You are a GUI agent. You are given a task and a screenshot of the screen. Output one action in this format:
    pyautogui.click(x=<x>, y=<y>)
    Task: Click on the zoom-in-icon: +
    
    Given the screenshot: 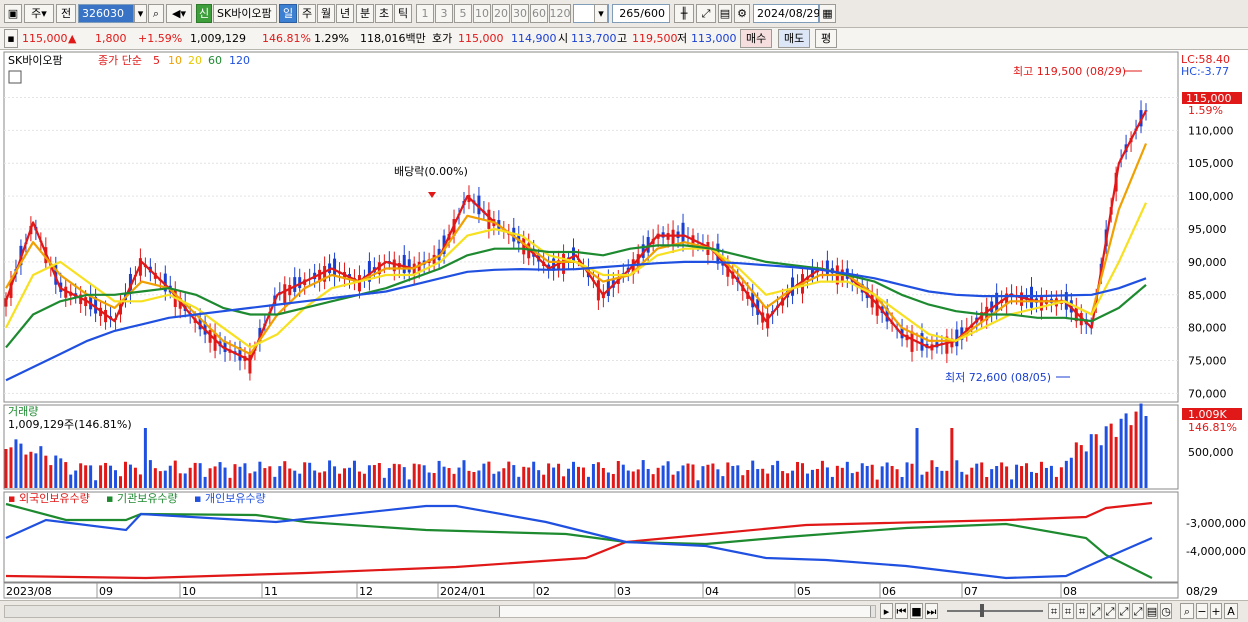 What is the action you would take?
    pyautogui.click(x=1216, y=611)
    